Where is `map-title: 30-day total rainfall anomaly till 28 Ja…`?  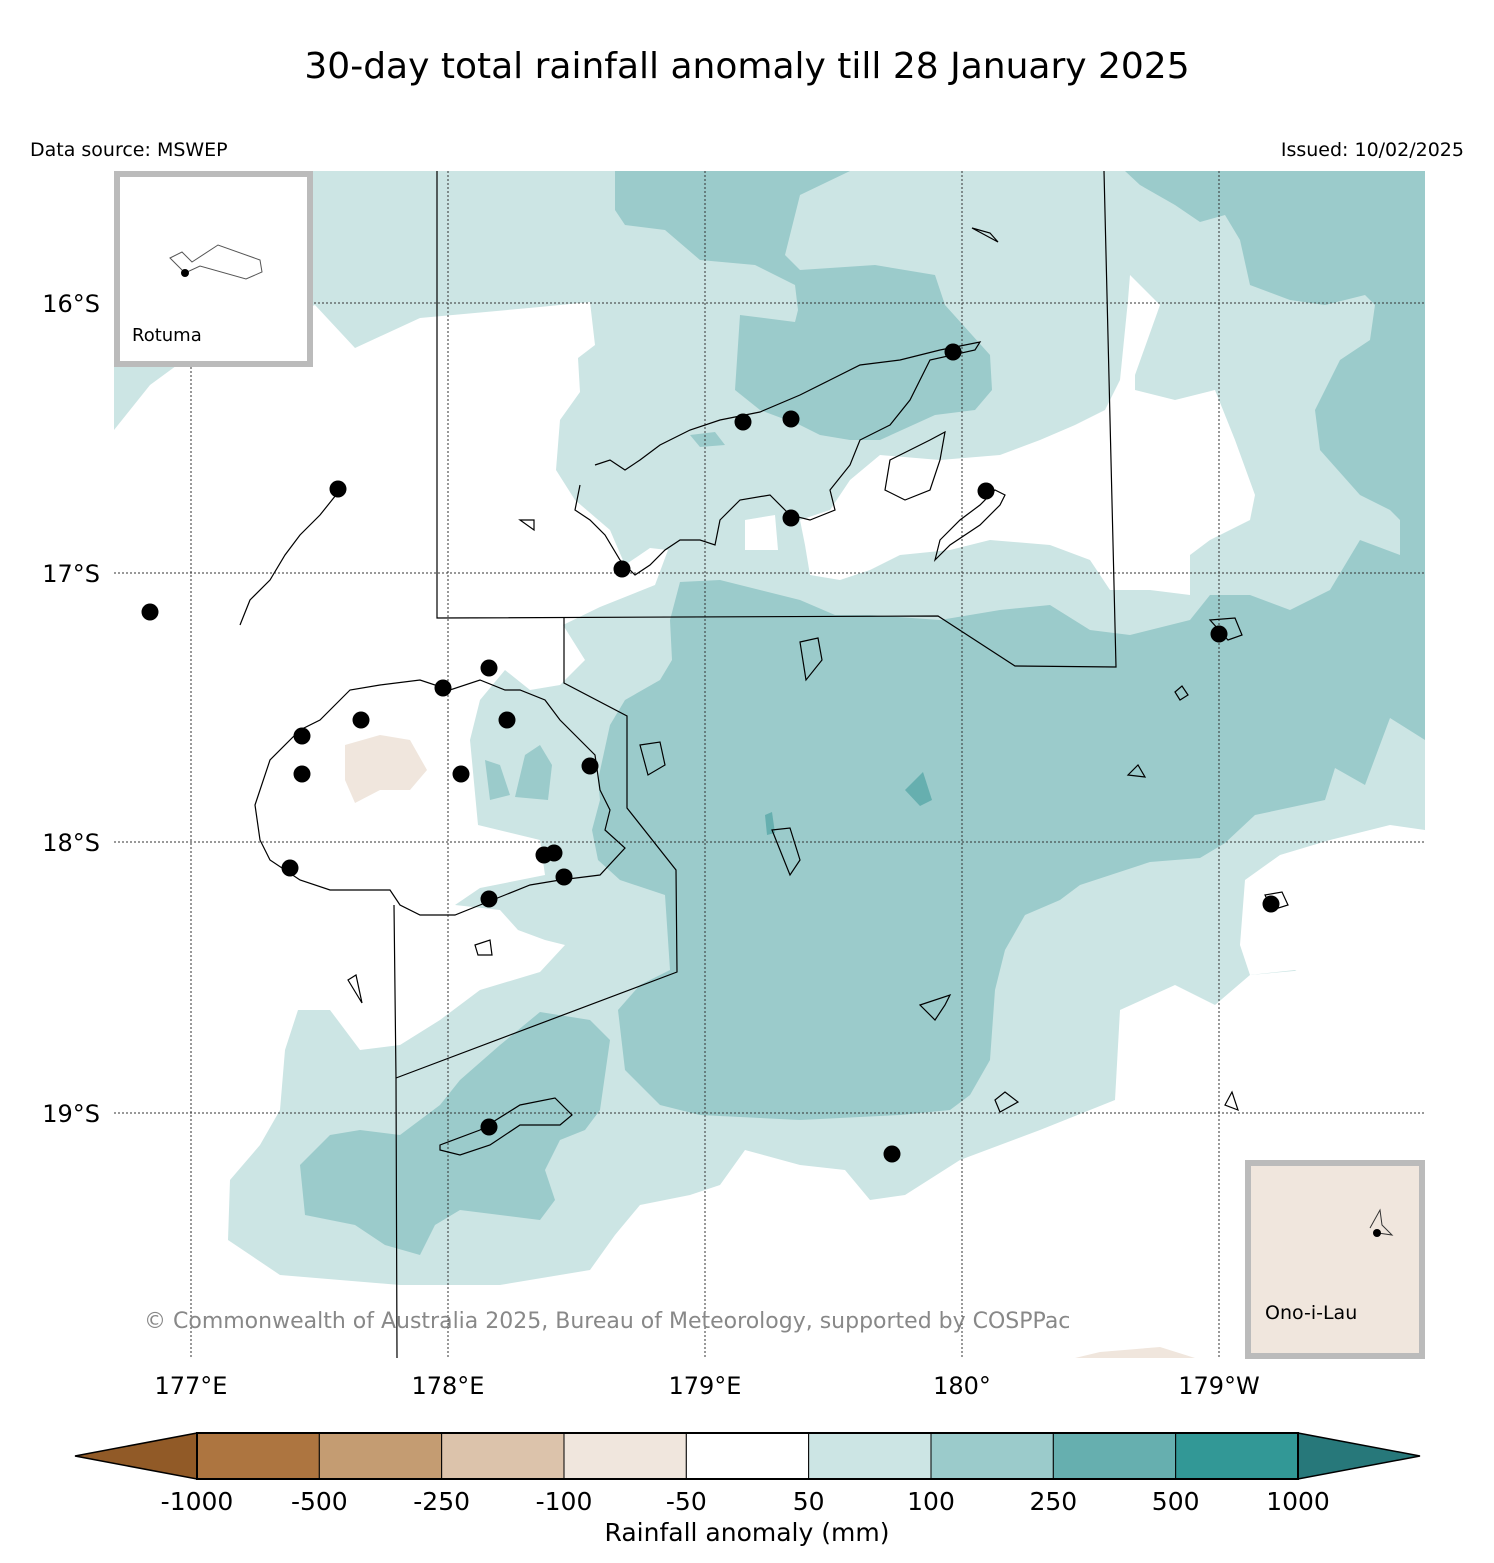
map-title: 30-day total rainfall anomaly till 28 Ja… is located at coordinates (746, 66).